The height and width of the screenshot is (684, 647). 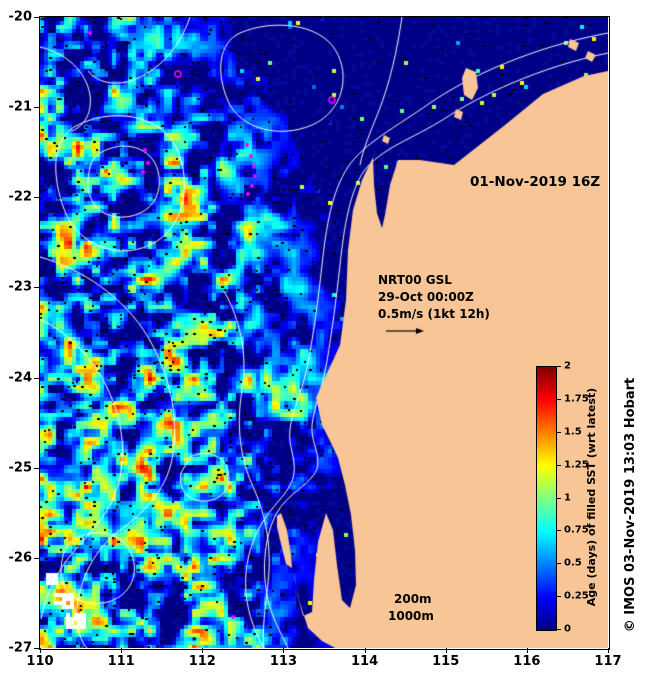 What do you see at coordinates (283, 661) in the screenshot?
I see `x-tick-label: 113` at bounding box center [283, 661].